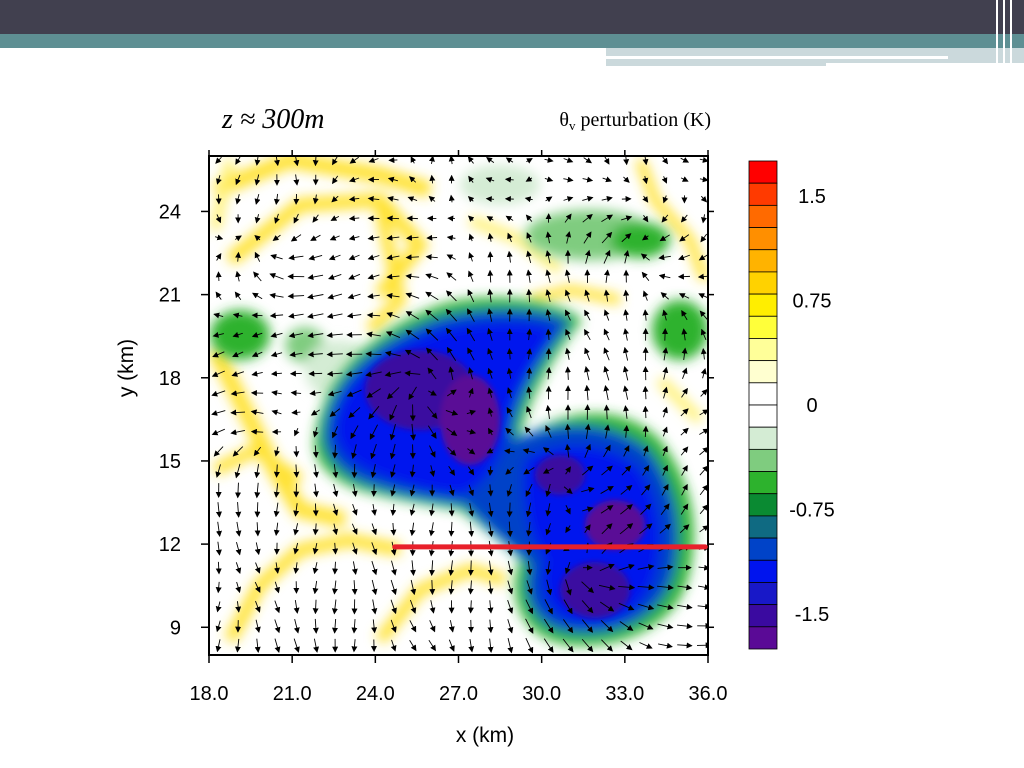 This screenshot has width=1024, height=768. I want to click on x-tick-label: 21.0, so click(292, 694).